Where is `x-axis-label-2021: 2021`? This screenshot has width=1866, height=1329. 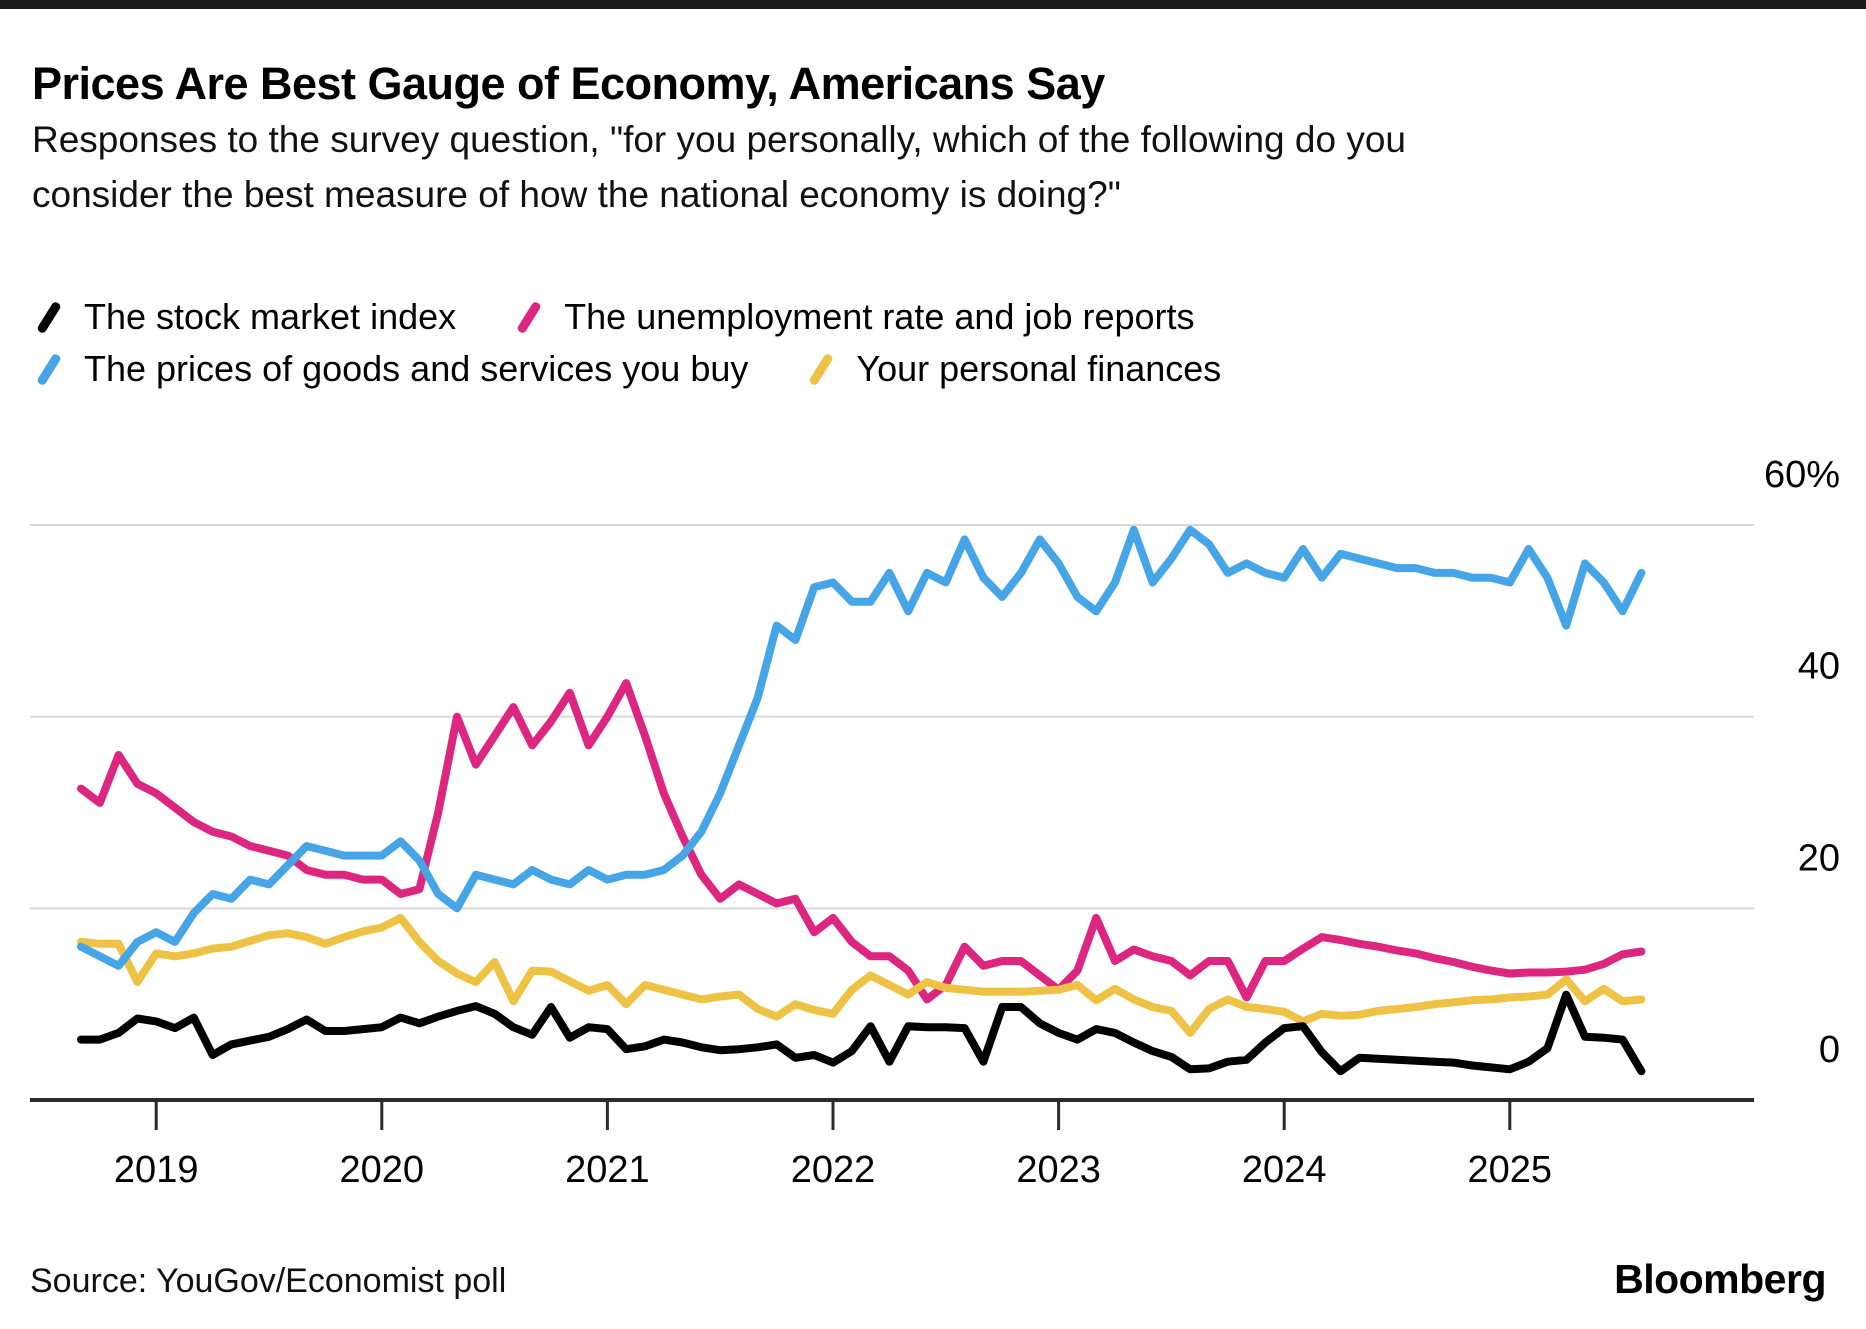
x-axis-label-2021: 2021 is located at coordinates (607, 1170).